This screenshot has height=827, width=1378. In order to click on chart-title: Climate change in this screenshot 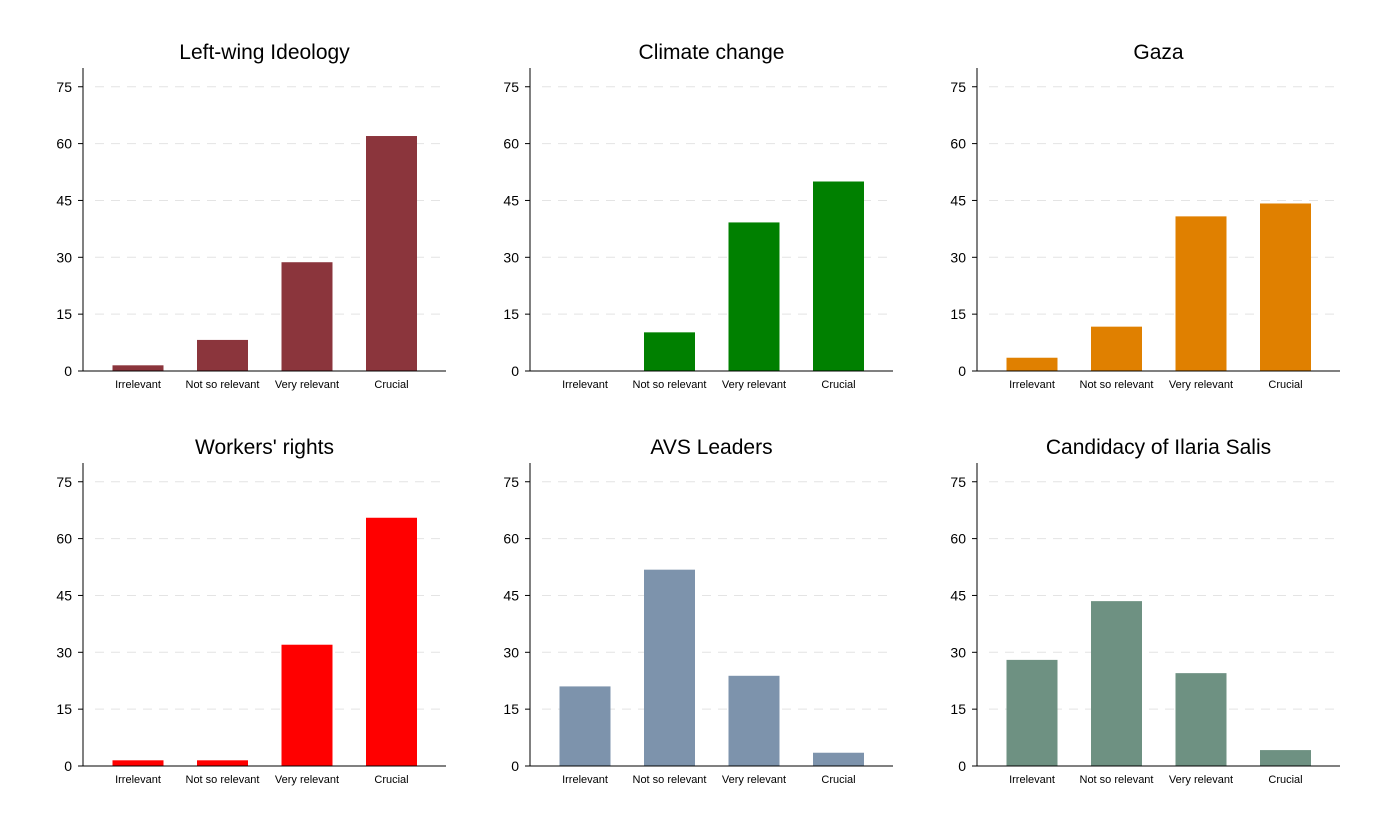, I will do `click(712, 52)`.